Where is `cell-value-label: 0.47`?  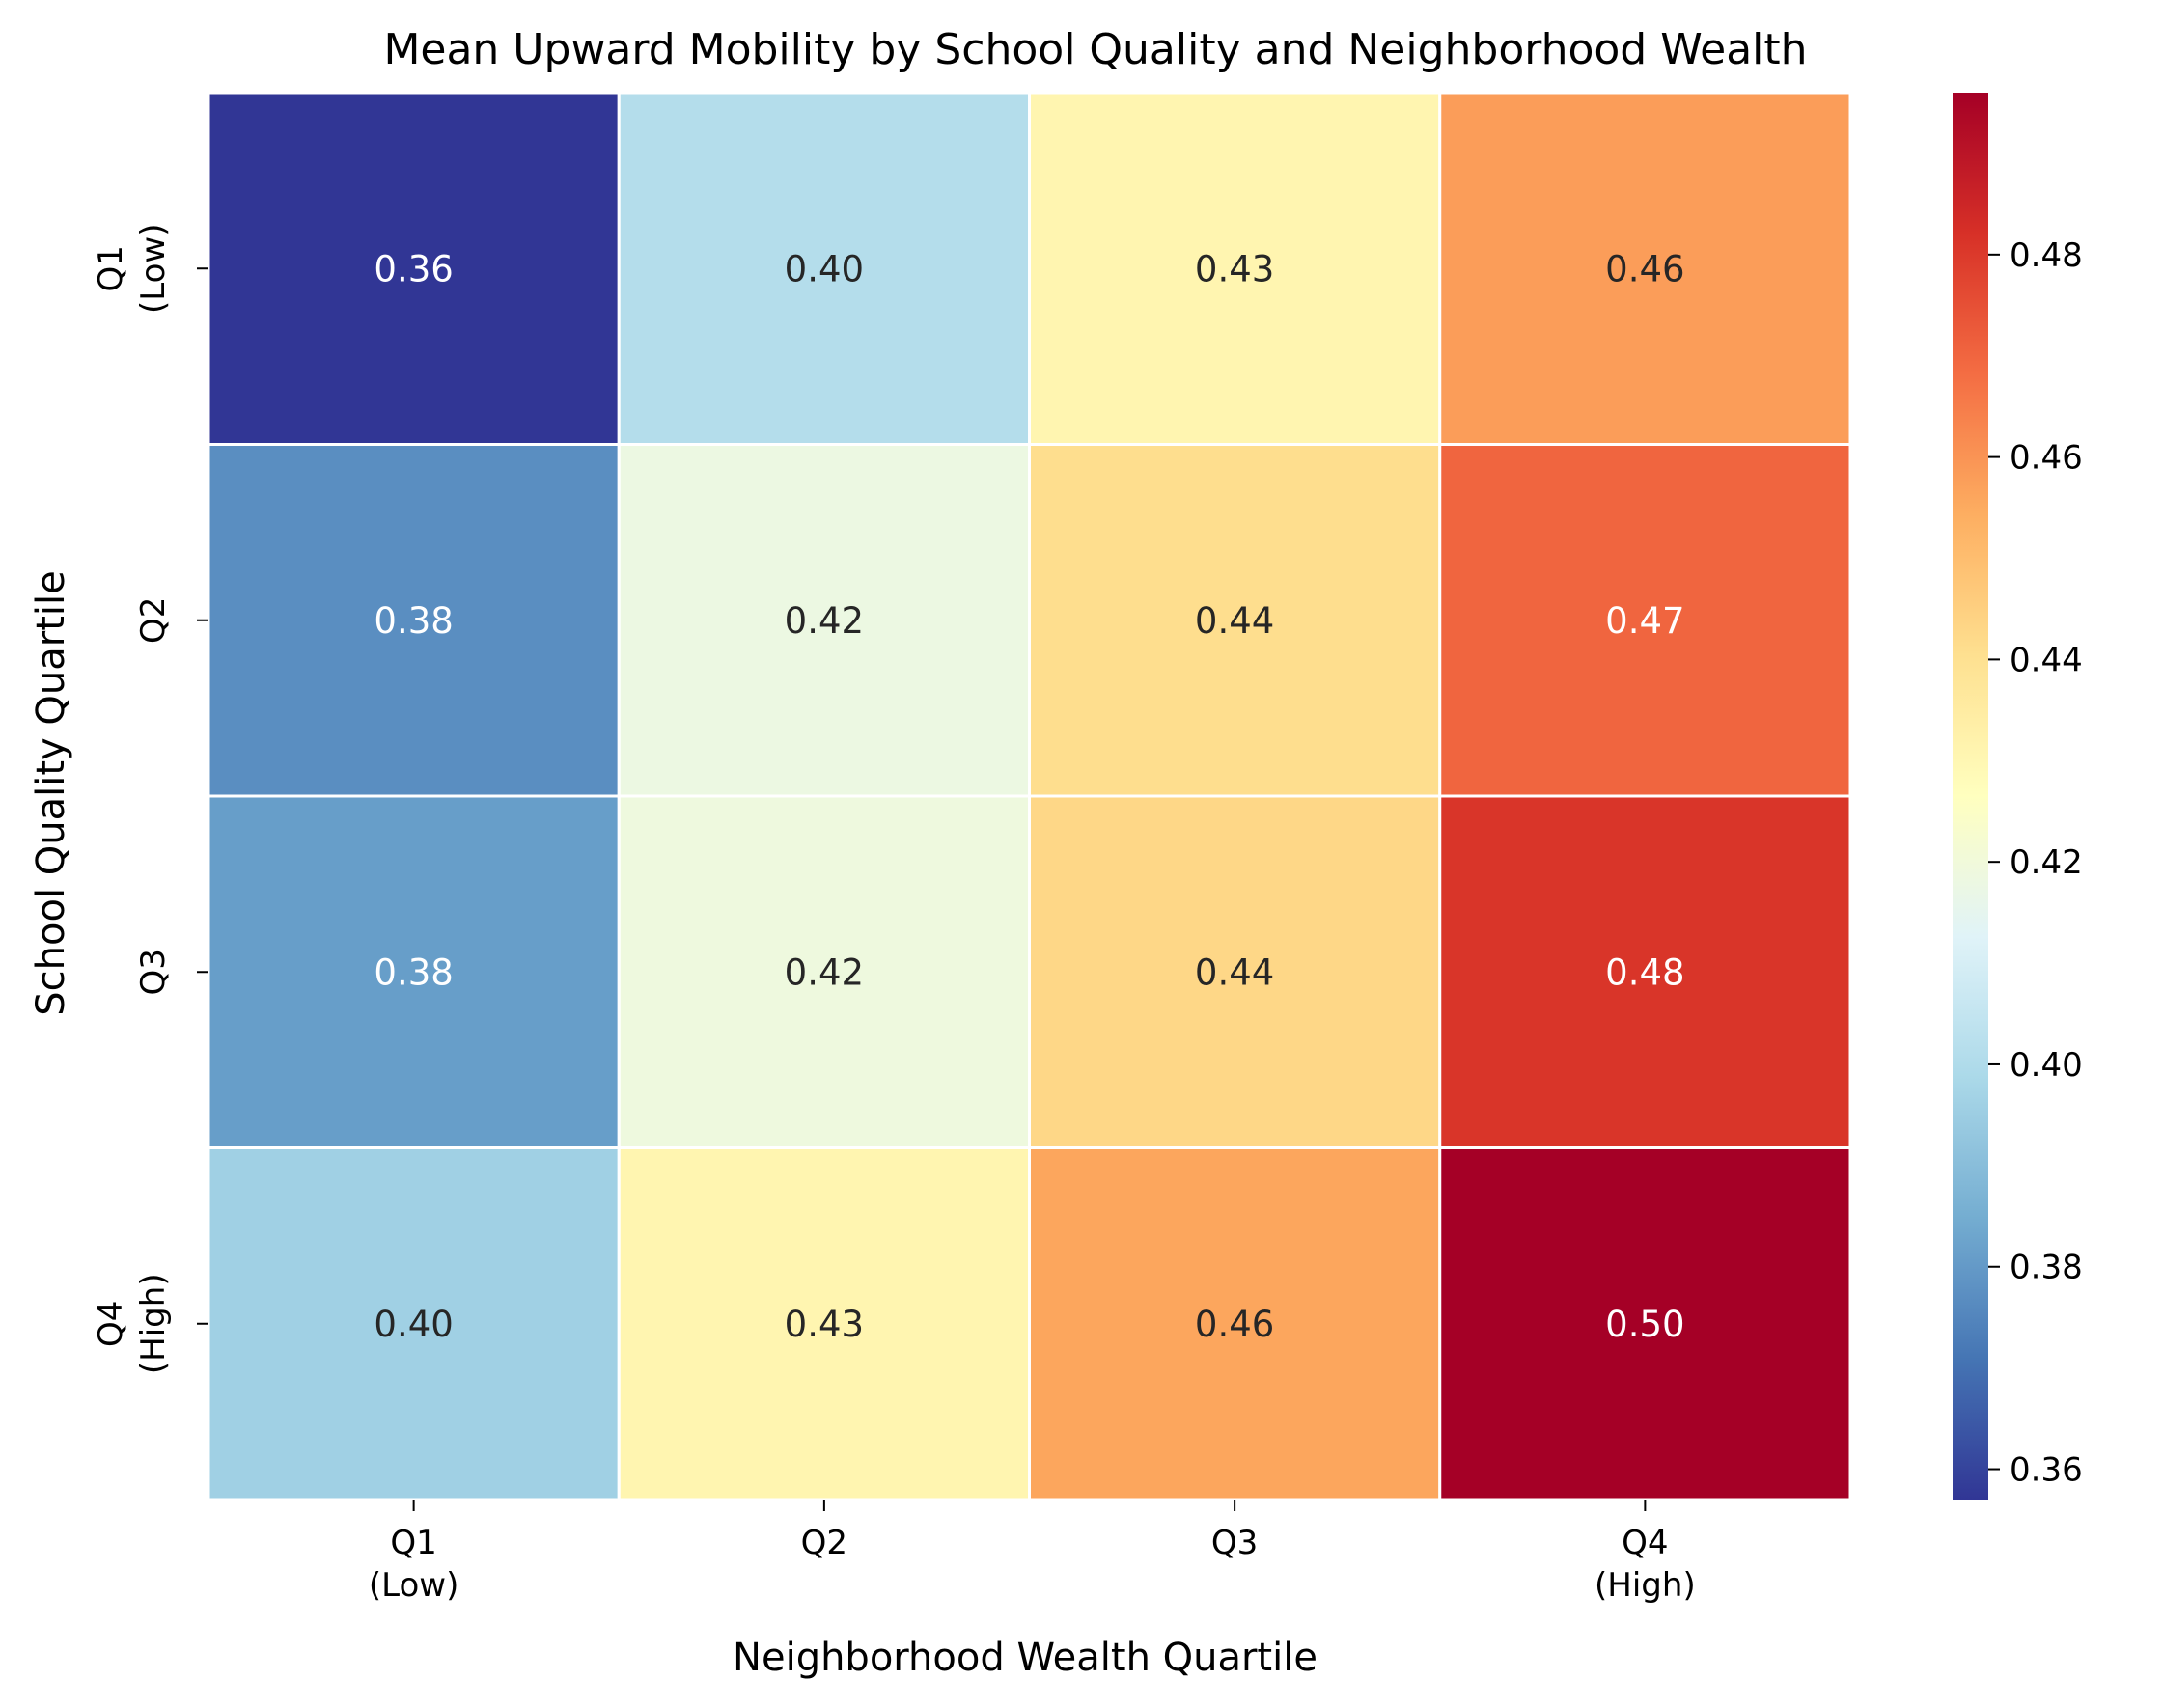
cell-value-label: 0.47 is located at coordinates (1644, 621).